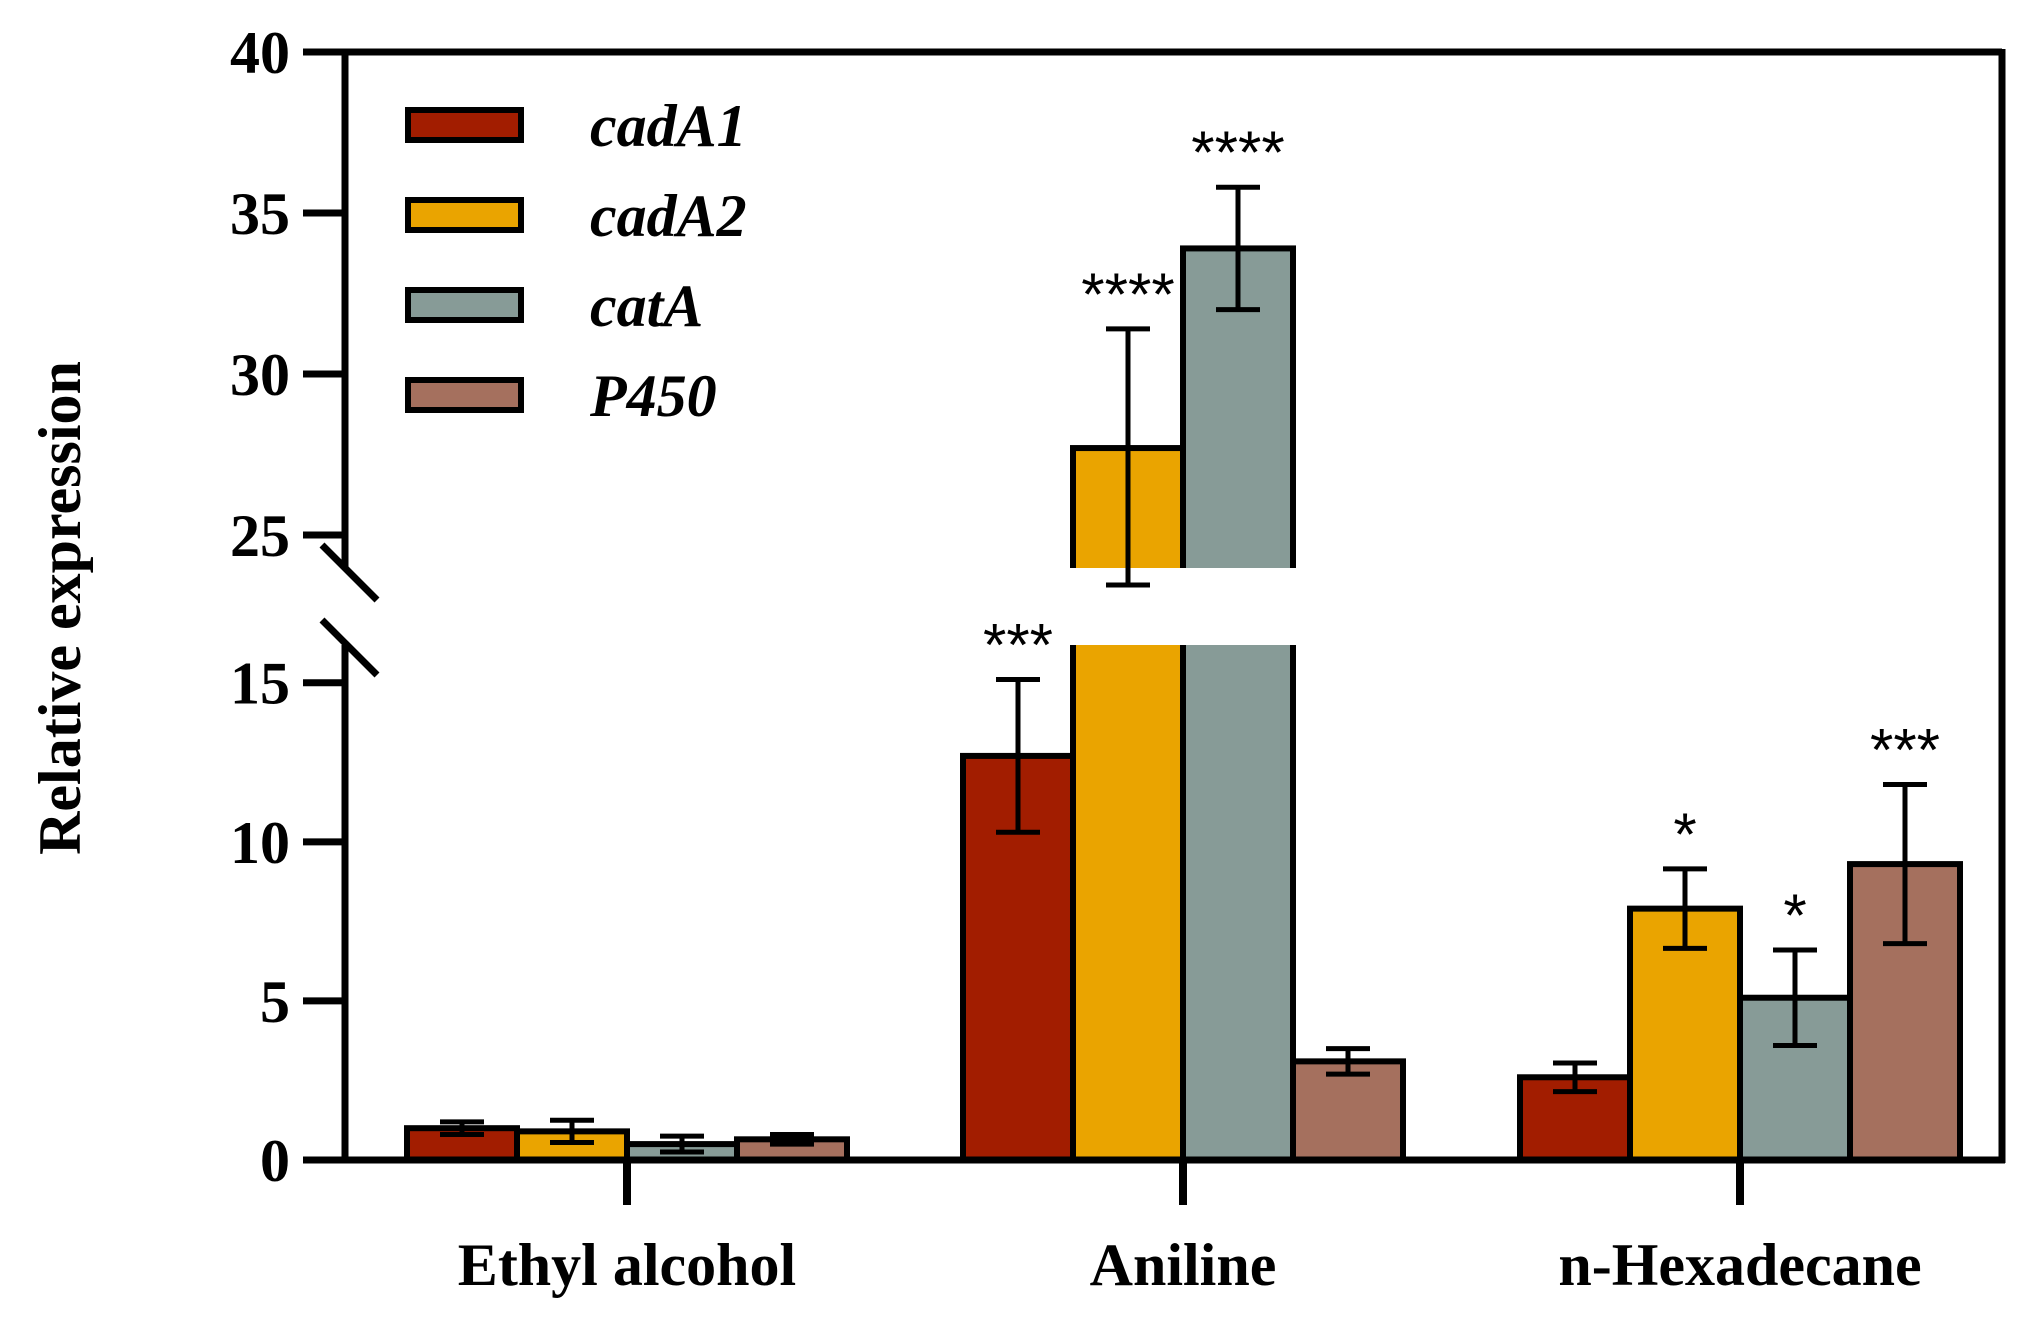 The width and height of the screenshot is (2036, 1320). Describe the element at coordinates (260, 214) in the screenshot. I see `y-tick-label-35: 35` at that location.